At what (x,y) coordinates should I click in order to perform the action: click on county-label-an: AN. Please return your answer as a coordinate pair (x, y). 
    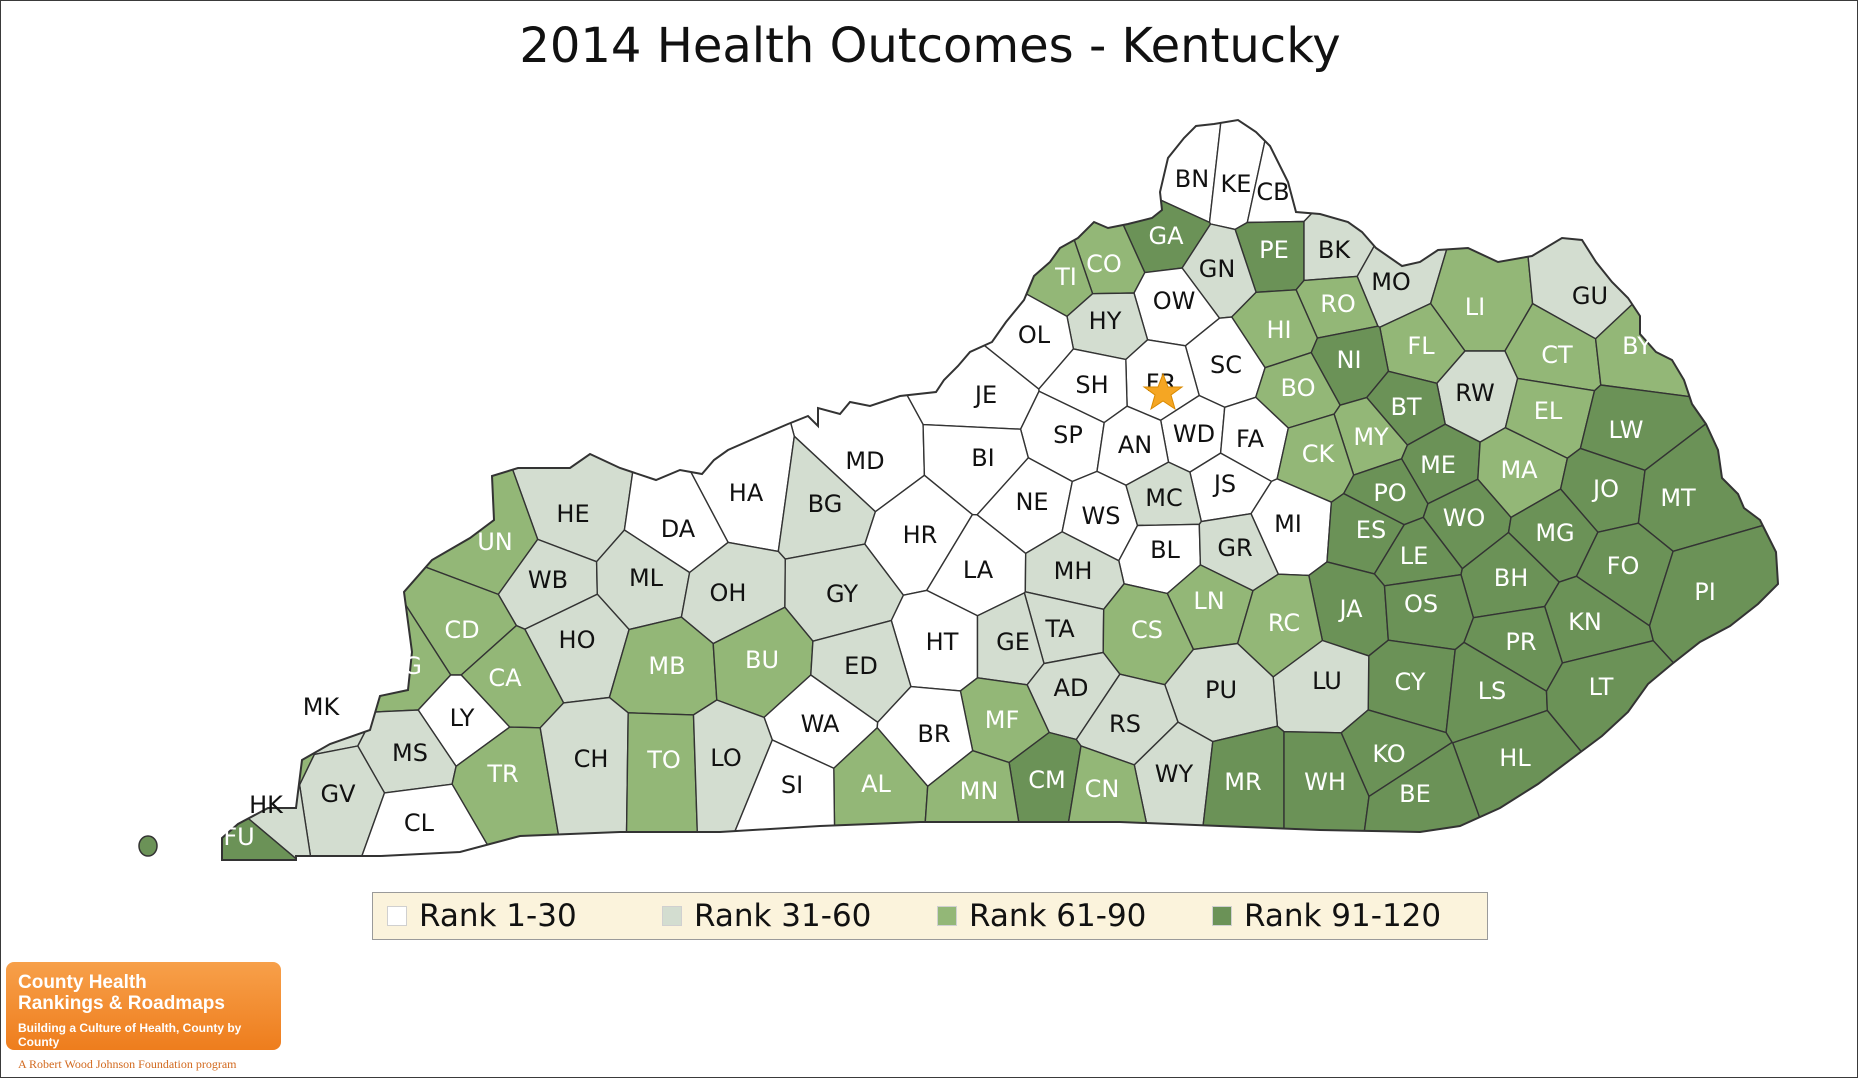
    Looking at the image, I should click on (1135, 445).